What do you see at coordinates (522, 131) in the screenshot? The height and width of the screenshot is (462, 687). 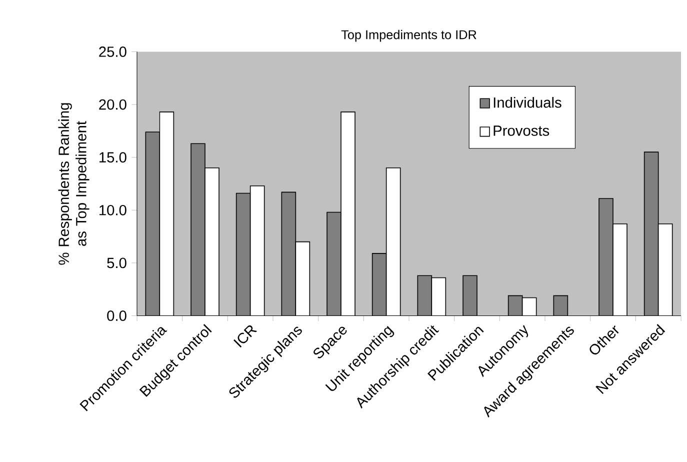 I see `legend-label: Provosts` at bounding box center [522, 131].